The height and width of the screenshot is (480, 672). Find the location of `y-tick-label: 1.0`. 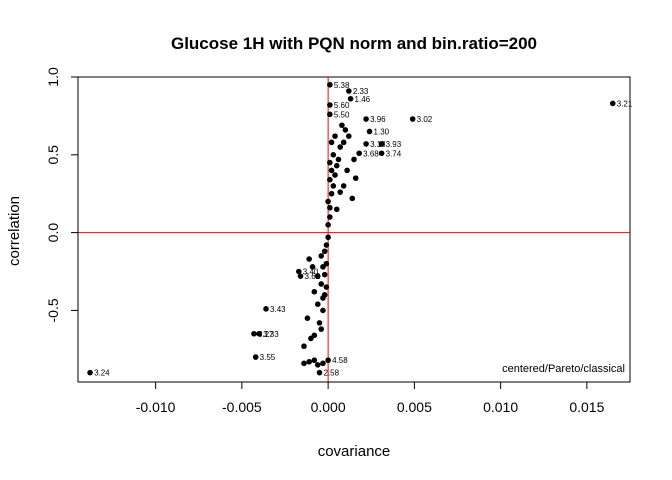

y-tick-label: 1.0 is located at coordinates (53, 77).